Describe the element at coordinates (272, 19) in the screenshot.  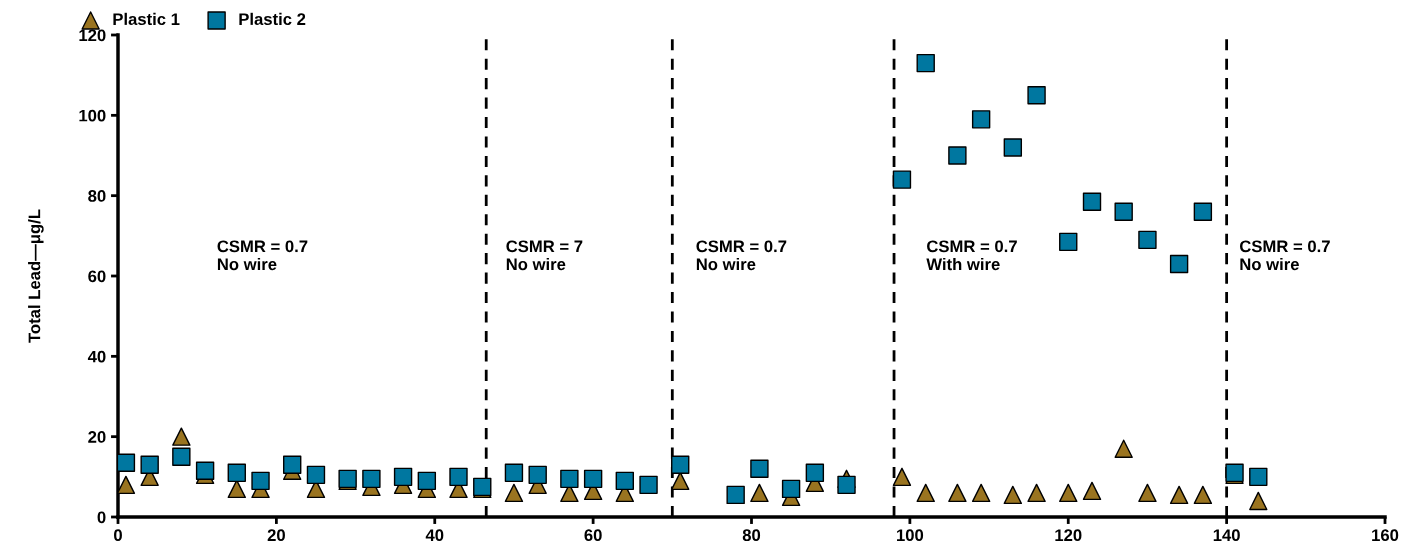
I see `legend-label: Plastic 2` at that location.